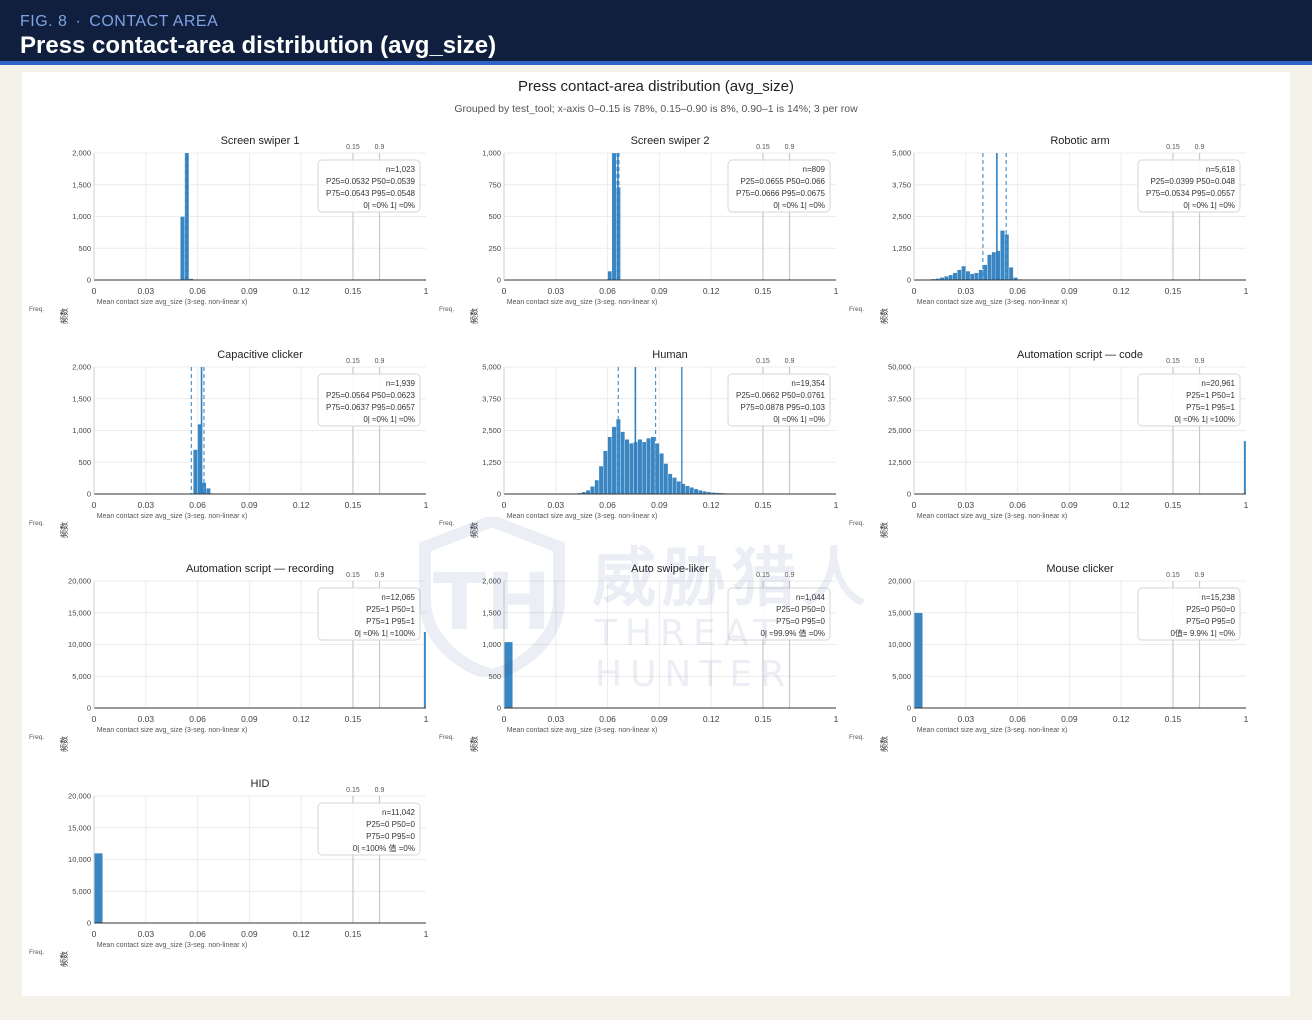 Image resolution: width=1312 pixels, height=1020 pixels. Describe the element at coordinates (371, 395) in the screenshot. I see `stats-p25-p50: P25=0.0564 P50=0.0623` at that location.